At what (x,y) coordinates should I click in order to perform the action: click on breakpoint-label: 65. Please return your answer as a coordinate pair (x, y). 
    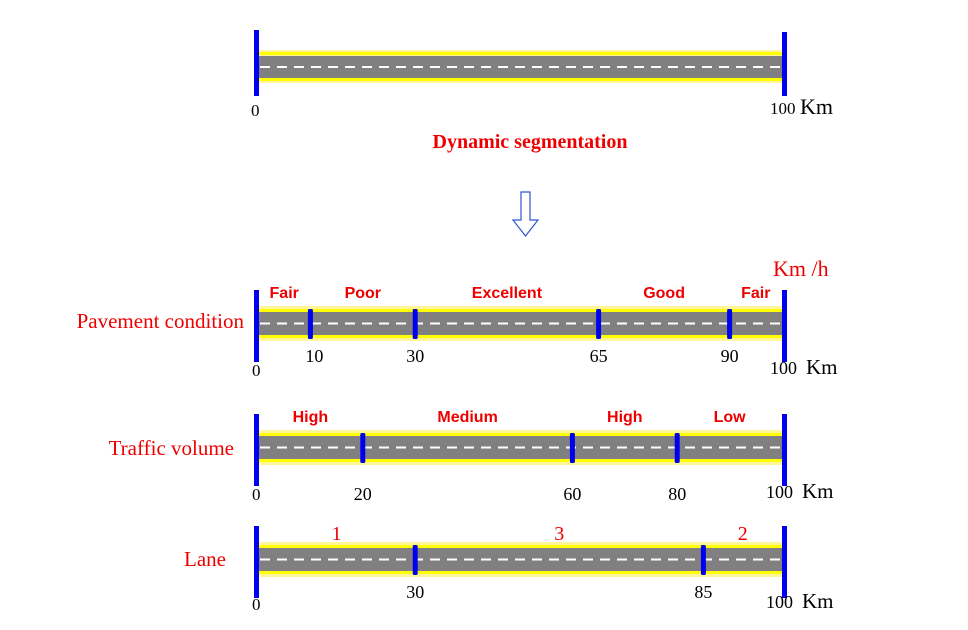
    Looking at the image, I should click on (599, 356).